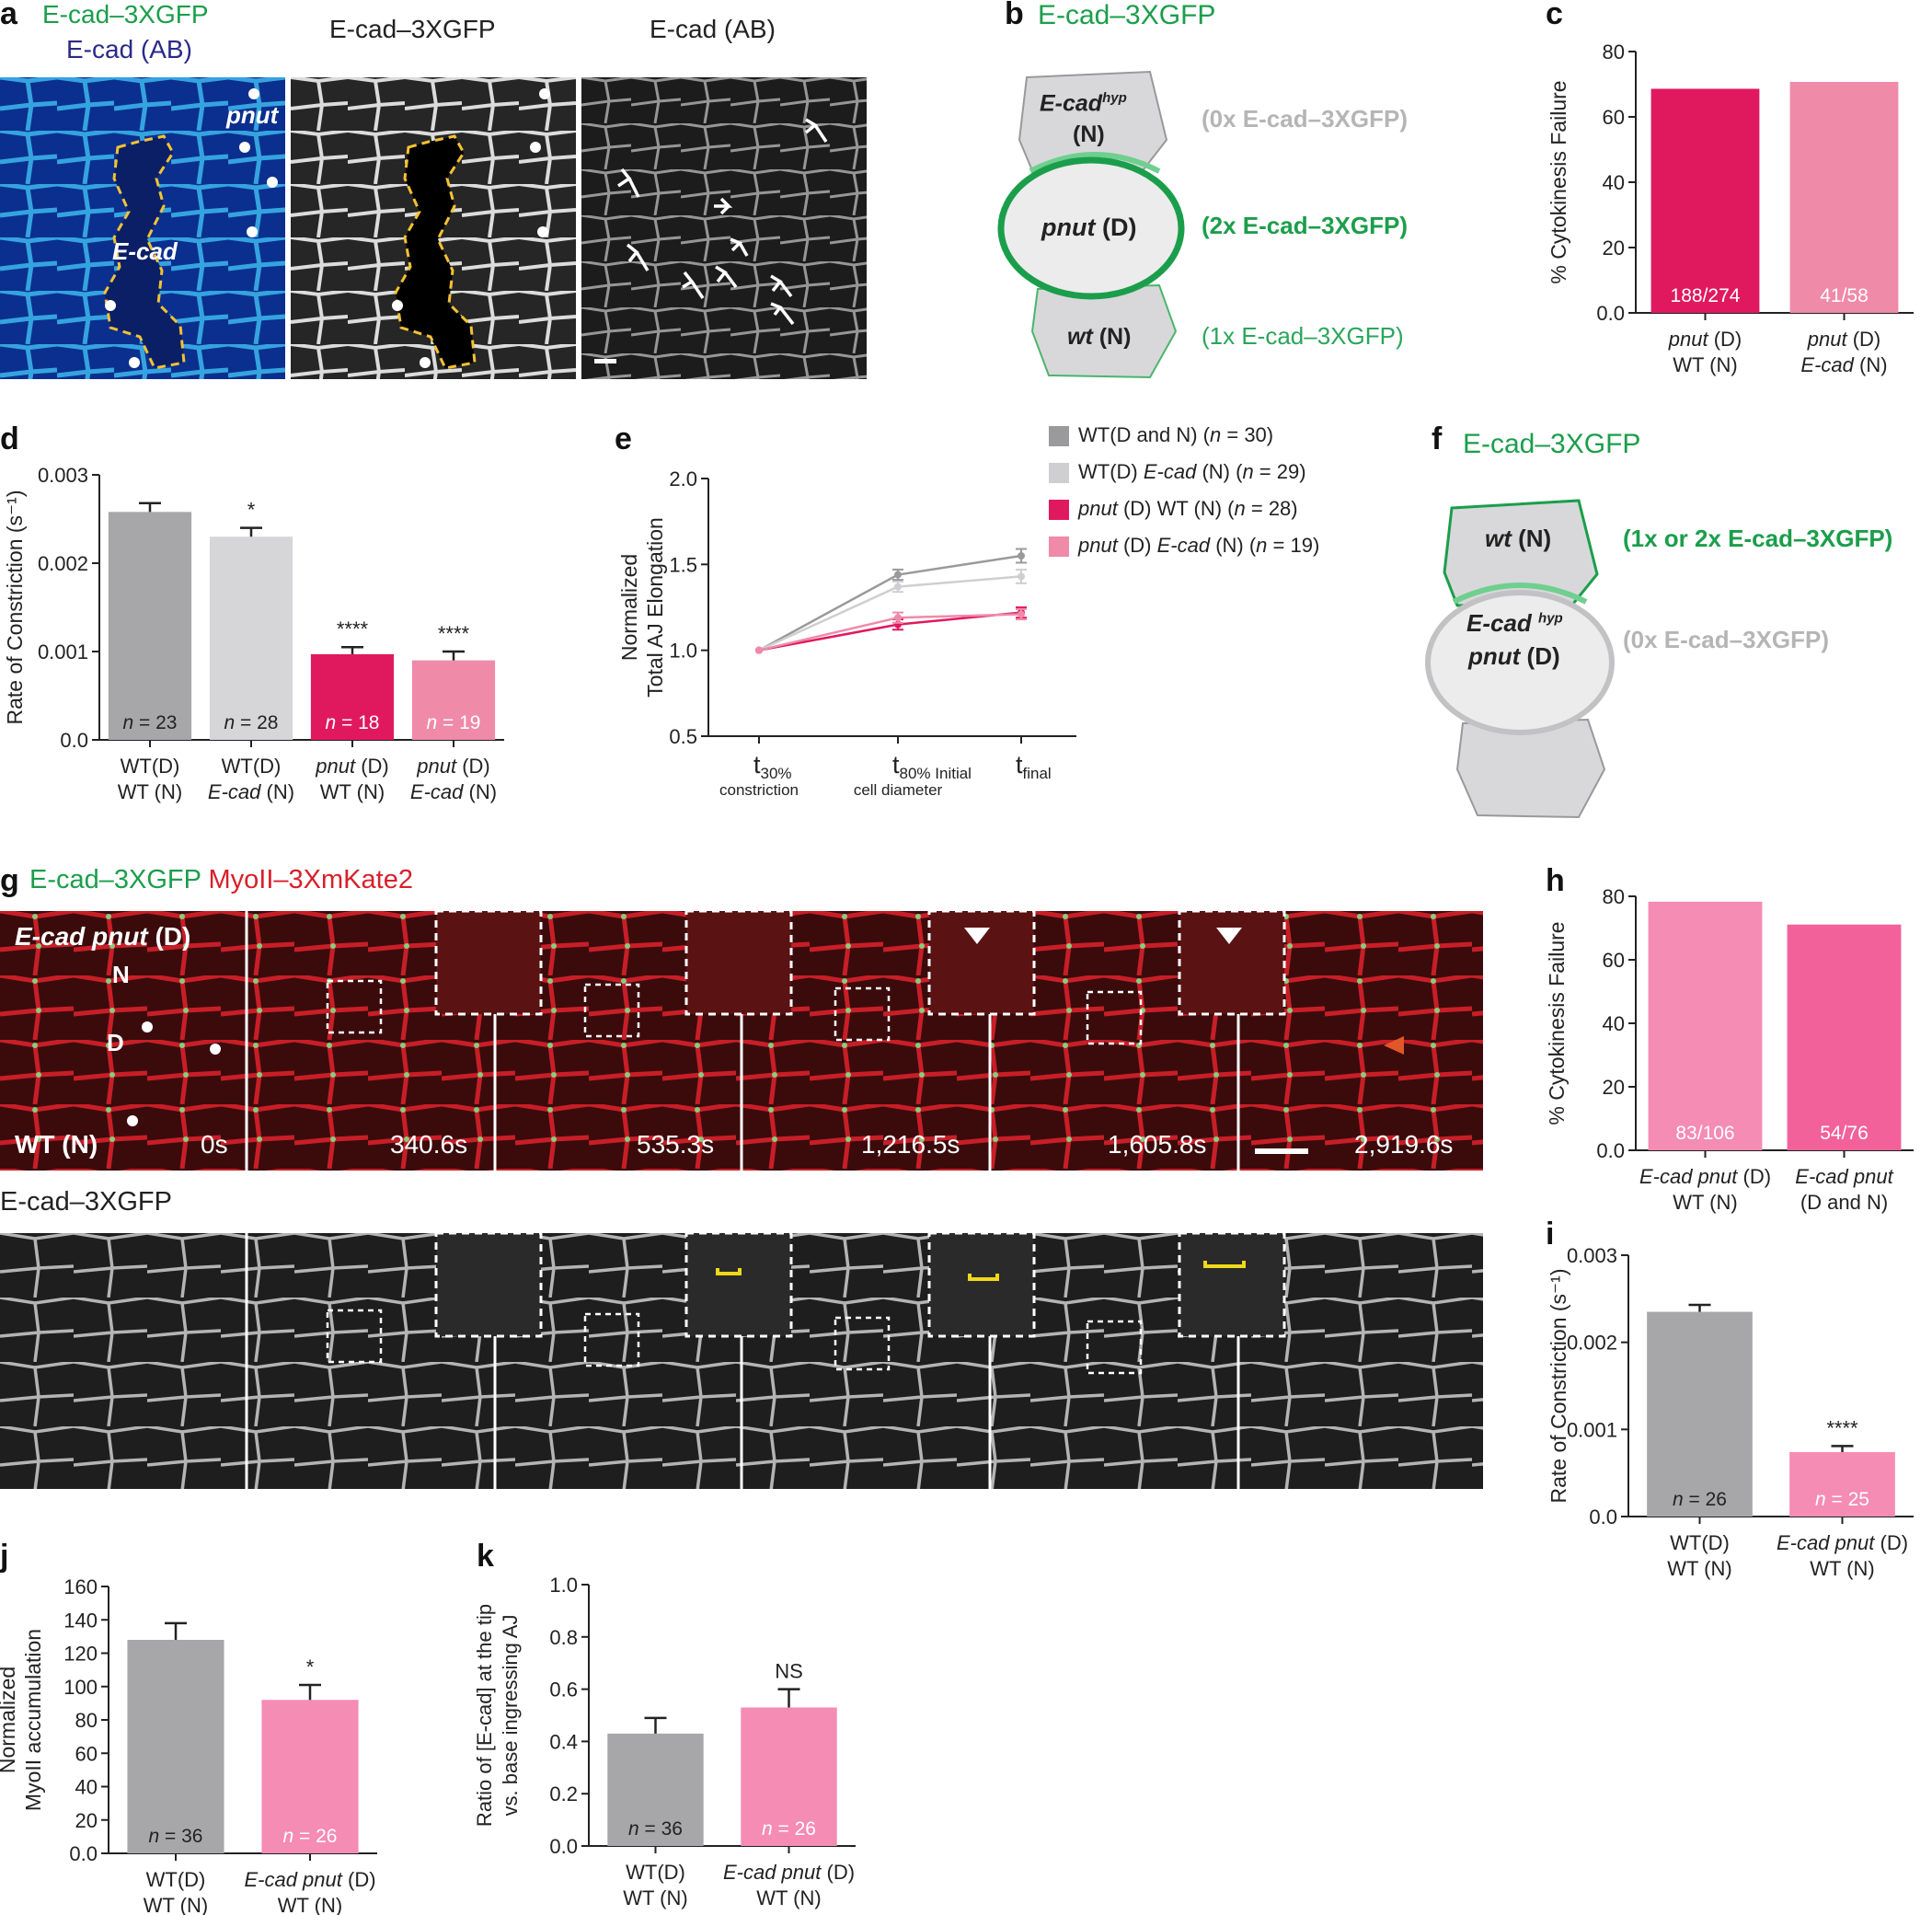 This screenshot has height=1915, width=1932. What do you see at coordinates (115, 879) in the screenshot?
I see `g-title-green: E-cad–3XGFP` at bounding box center [115, 879].